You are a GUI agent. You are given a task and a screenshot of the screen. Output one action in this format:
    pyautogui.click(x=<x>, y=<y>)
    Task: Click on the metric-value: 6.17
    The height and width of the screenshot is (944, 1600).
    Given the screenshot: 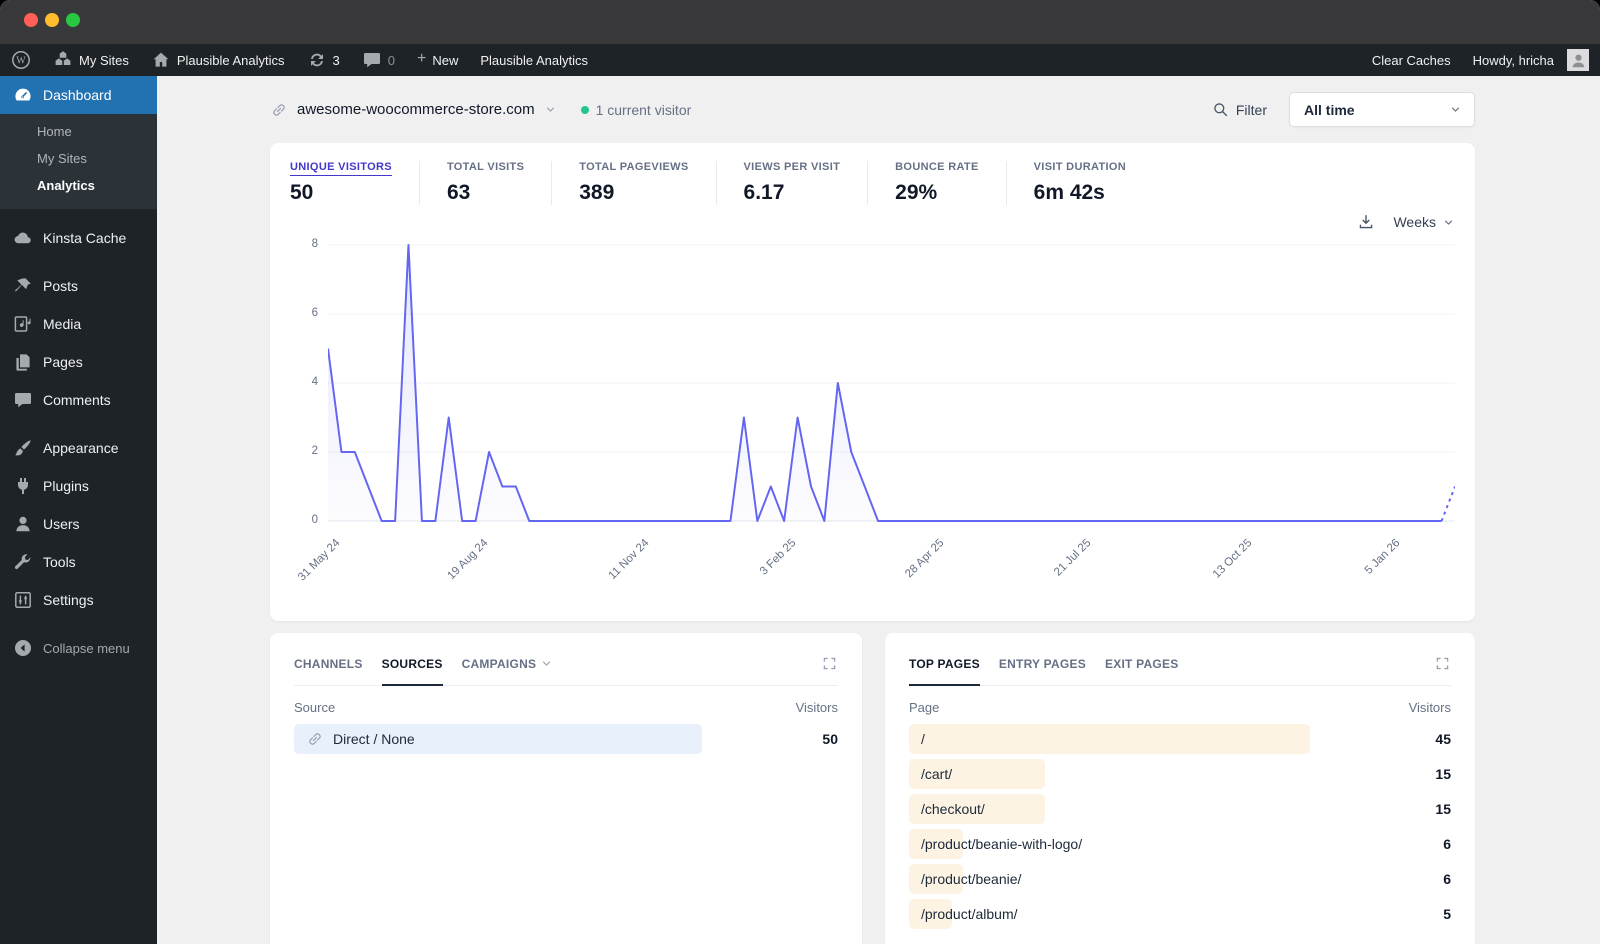 What is the action you would take?
    pyautogui.click(x=764, y=192)
    